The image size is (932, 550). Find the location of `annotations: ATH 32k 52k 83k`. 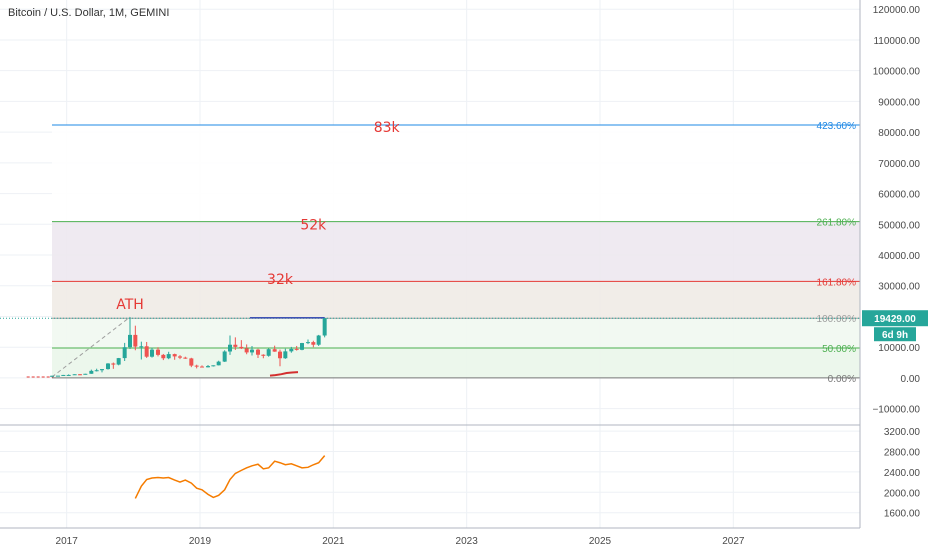

annotations: ATH 32k 52k 83k is located at coordinates (258, 216).